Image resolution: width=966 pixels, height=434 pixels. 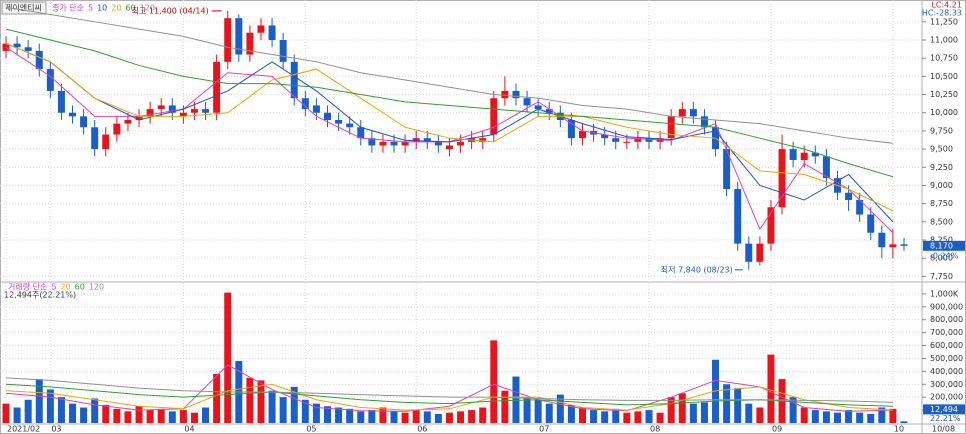 What do you see at coordinates (946, 371) in the screenshot?
I see `y-tick-label: 400,000` at bounding box center [946, 371].